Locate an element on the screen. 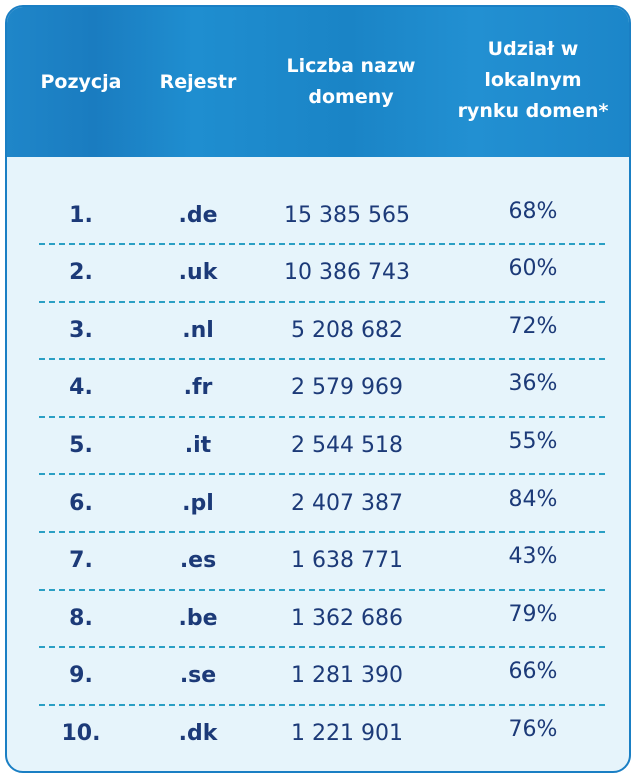 This screenshot has width=640, height=782. row-domain-count: 2 579 969 is located at coordinates (347, 388).